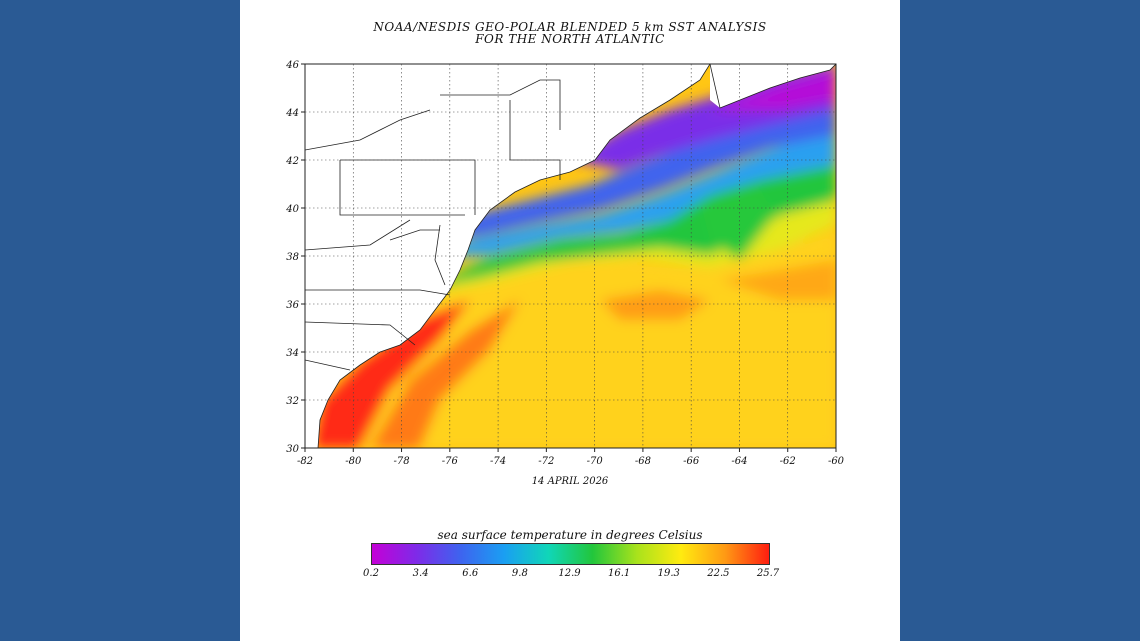 This screenshot has height=641, width=1140. I want to click on lat-tick-label: 36, so click(292, 305).